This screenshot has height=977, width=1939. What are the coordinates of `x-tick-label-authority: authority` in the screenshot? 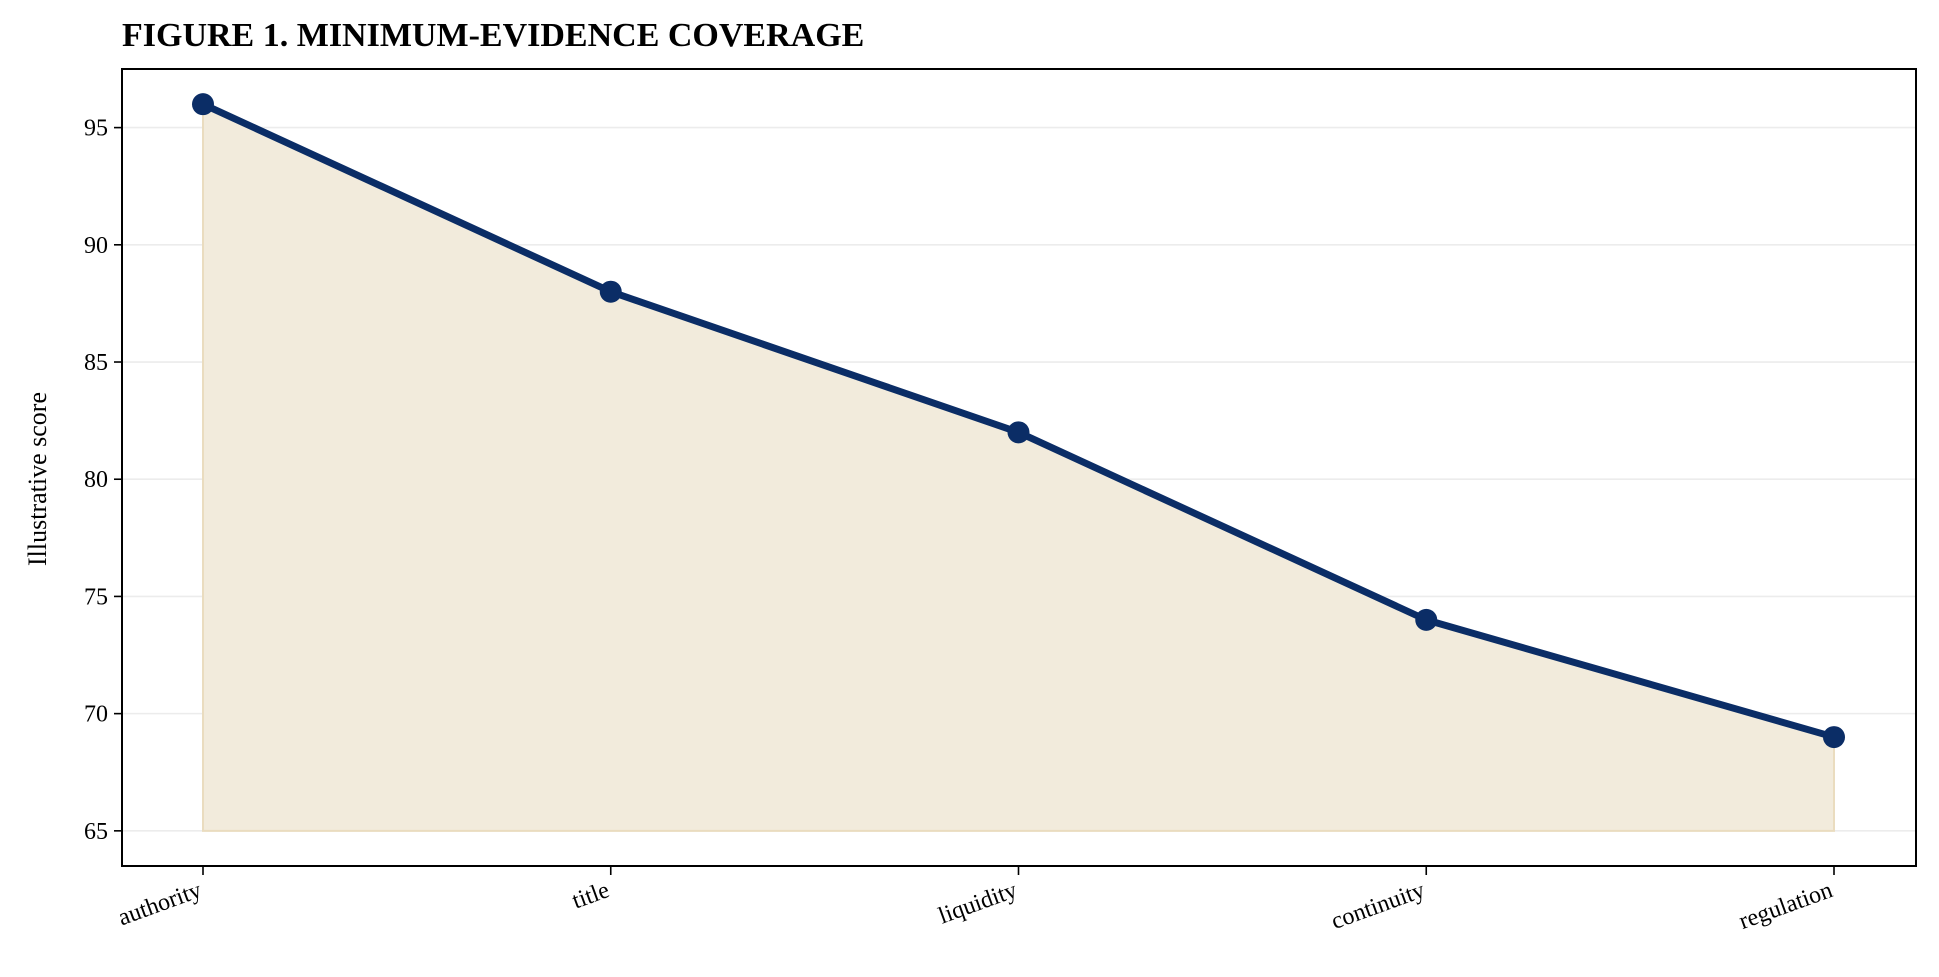 It's located at (160, 904).